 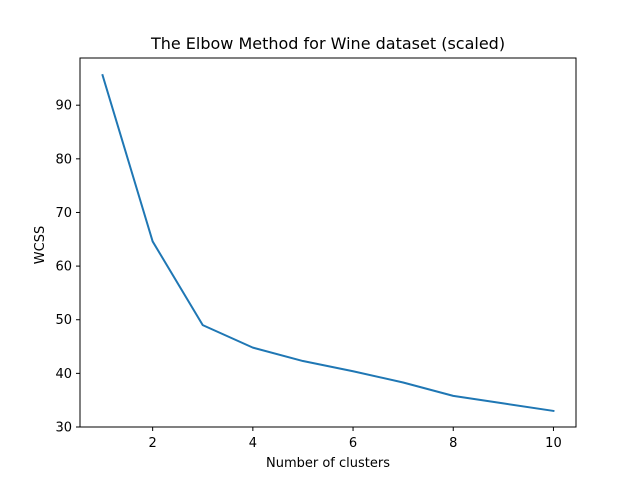 What do you see at coordinates (63, 213) in the screenshot?
I see `y-tick-label: 70` at bounding box center [63, 213].